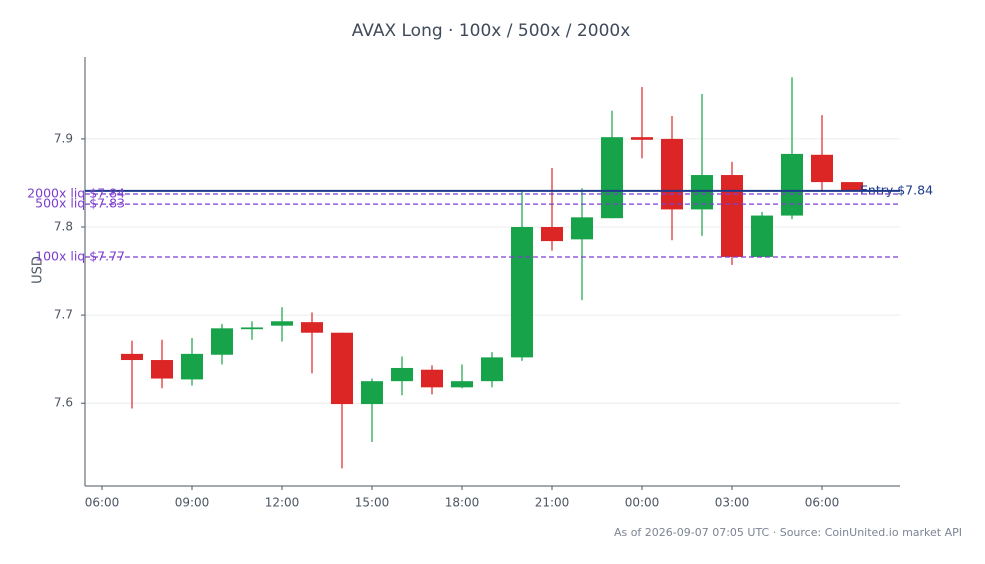 Image resolution: width=985 pixels, height=564 pixels. I want to click on y-tick-label: 7.7, so click(63, 315).